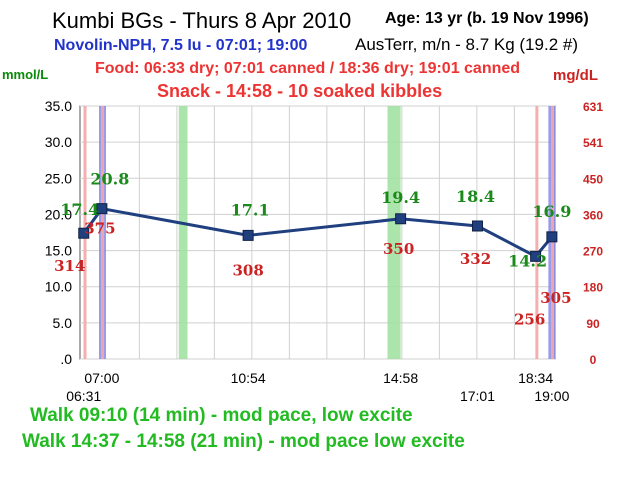  What do you see at coordinates (475, 196) in the screenshot?
I see `data-label-mmol: 18.4` at bounding box center [475, 196].